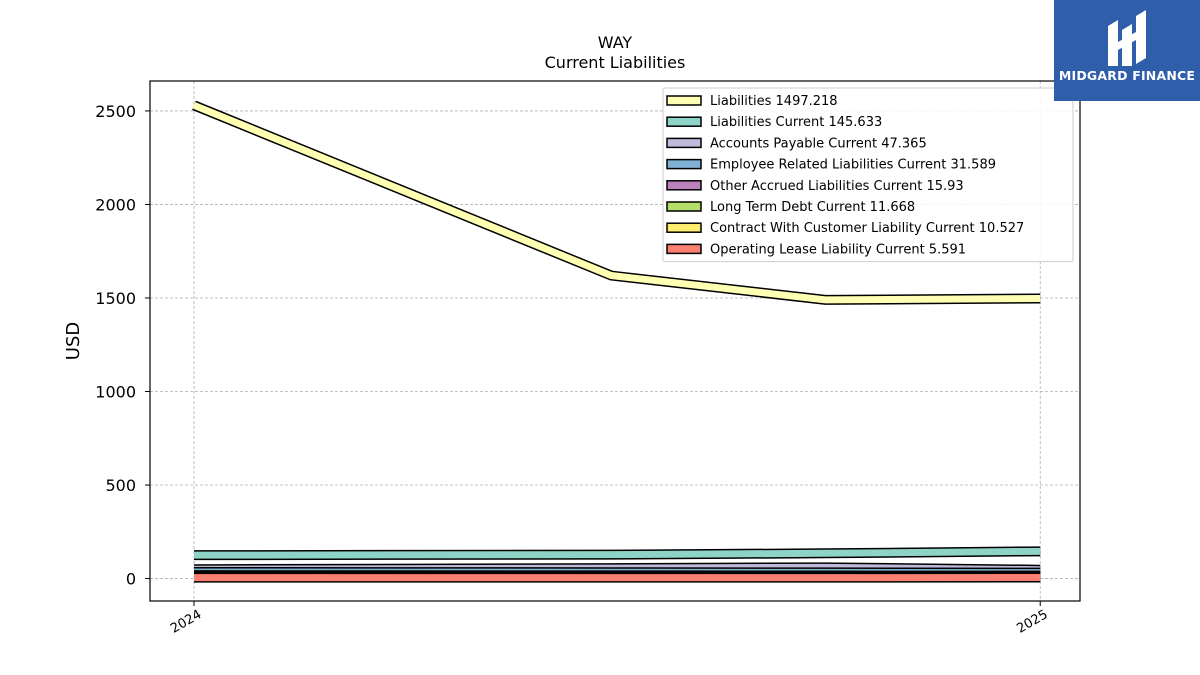  Describe the element at coordinates (1127, 38) in the screenshot. I see `midgard-mark-icon` at that location.